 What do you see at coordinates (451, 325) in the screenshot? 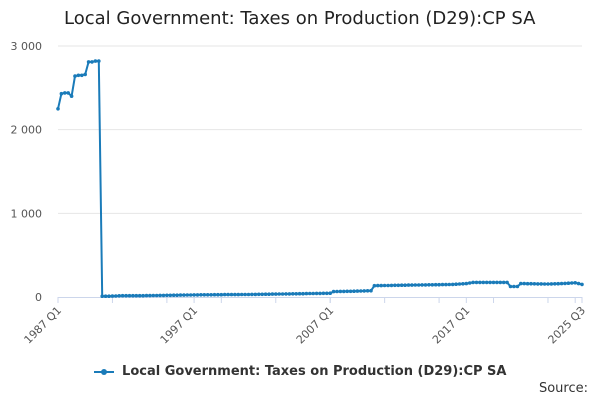
I see `x-tick-label: 2017 Q1` at bounding box center [451, 325].